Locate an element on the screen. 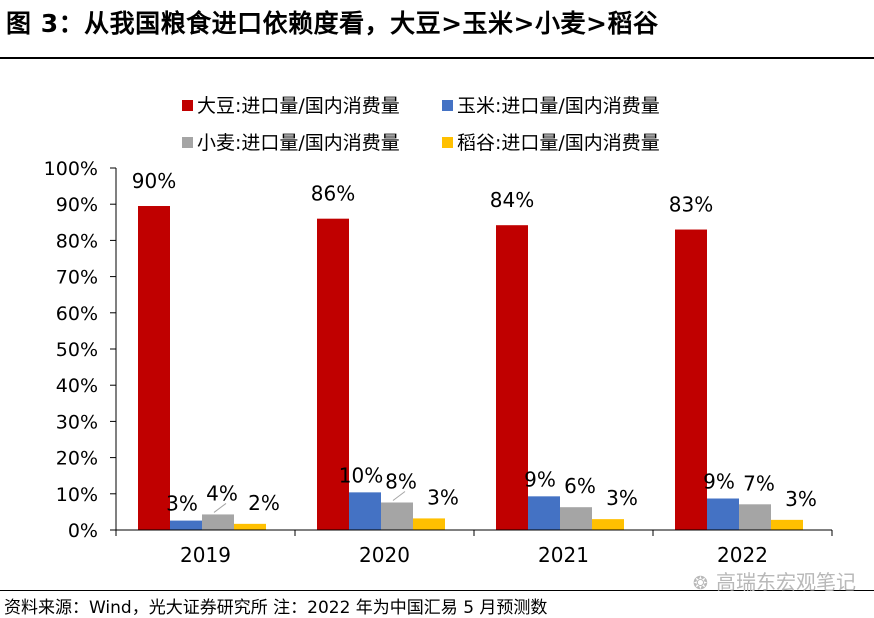 This screenshot has height=618, width=874. x-axis: 2019 2020 2021 2022 is located at coordinates (474, 548).